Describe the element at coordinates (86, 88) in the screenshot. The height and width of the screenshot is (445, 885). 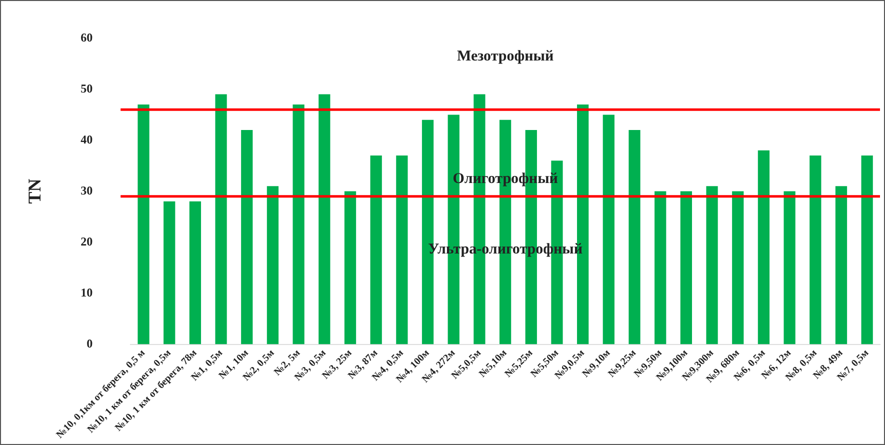
I see `y-tick-label: 50` at that location.